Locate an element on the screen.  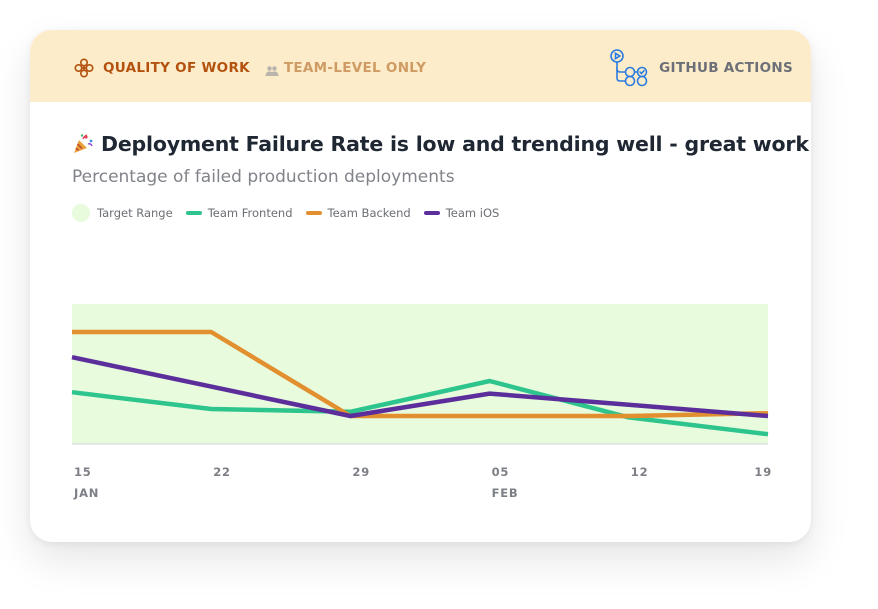
card-header: QUALITY OF WORK TEAM-LEVEL ONLY is located at coordinates (420, 66).